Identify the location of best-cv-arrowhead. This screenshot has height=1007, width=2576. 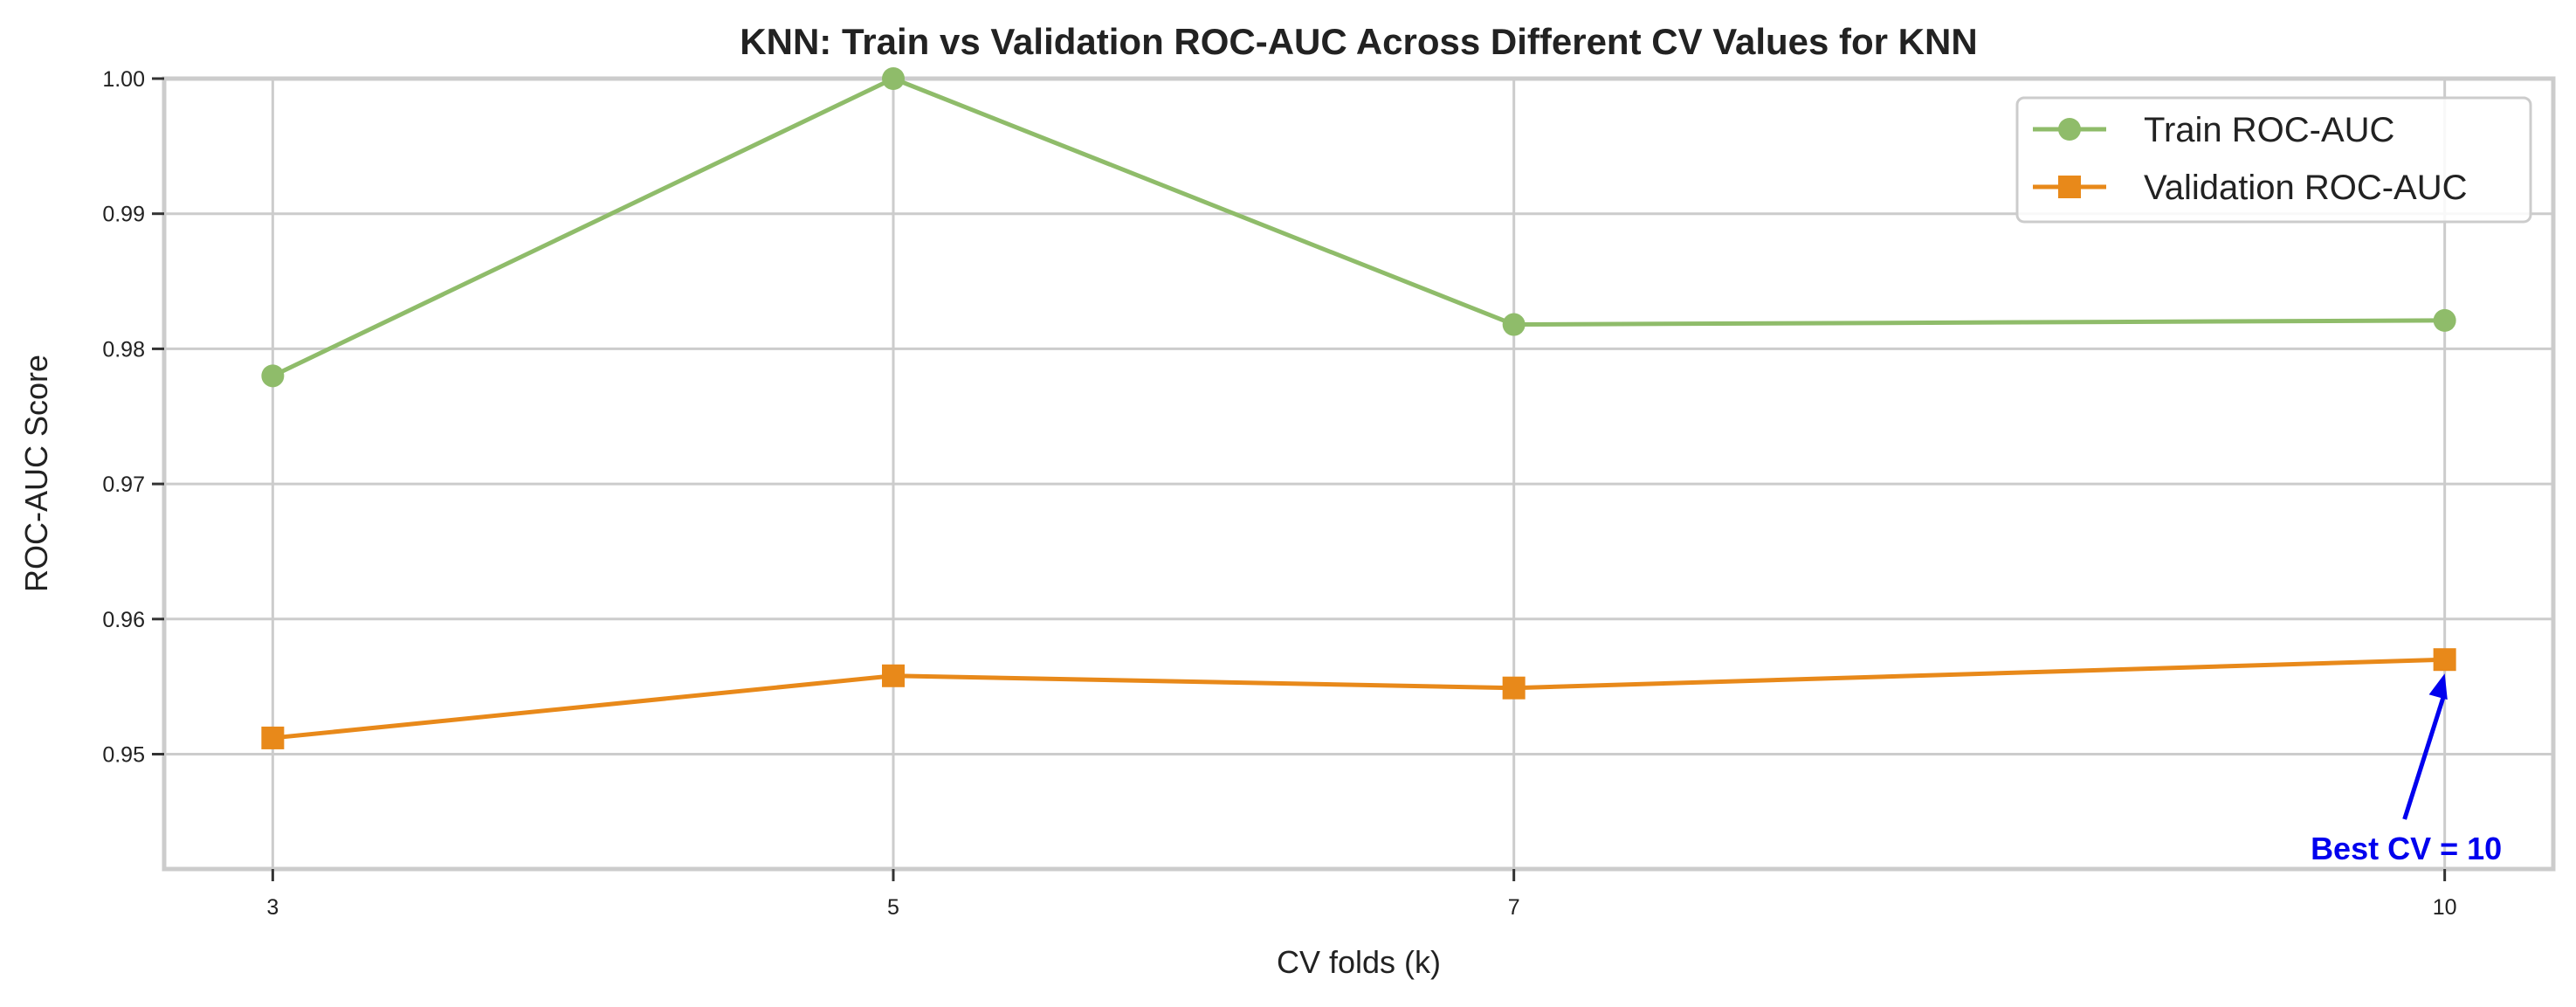
(2438, 686).